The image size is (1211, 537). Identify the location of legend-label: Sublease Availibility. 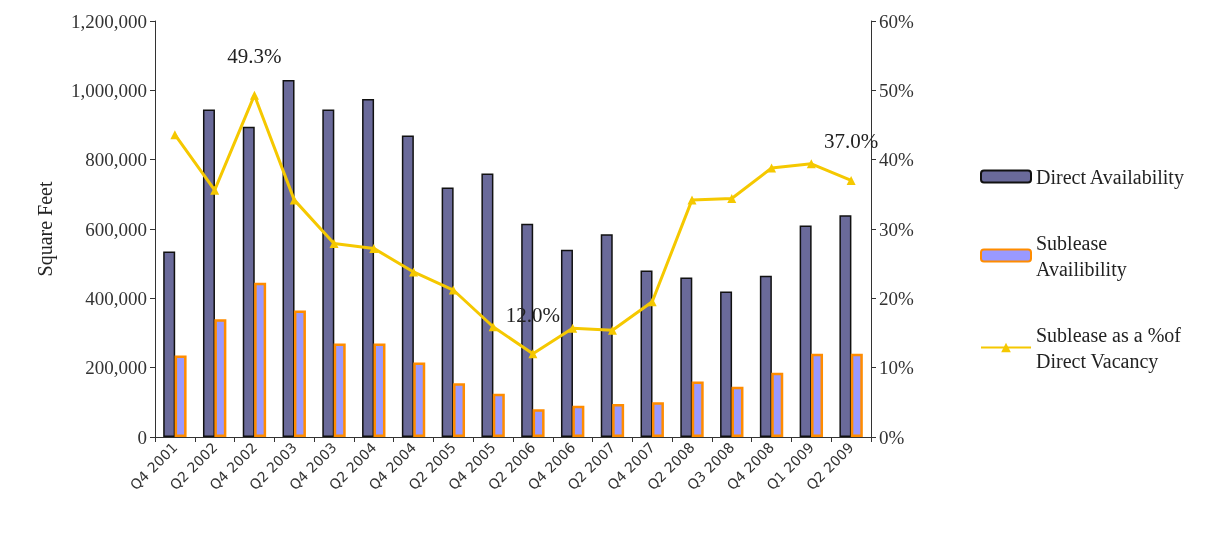
(1081, 256).